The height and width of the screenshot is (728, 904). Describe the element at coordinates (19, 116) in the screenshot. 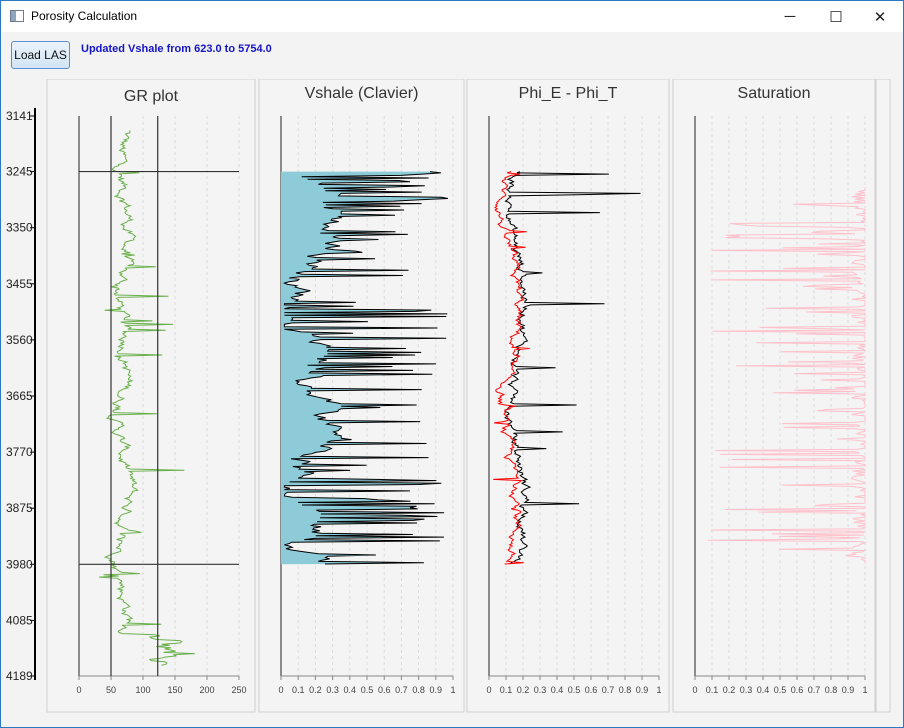

I see `depth-tick-label: 3141` at that location.